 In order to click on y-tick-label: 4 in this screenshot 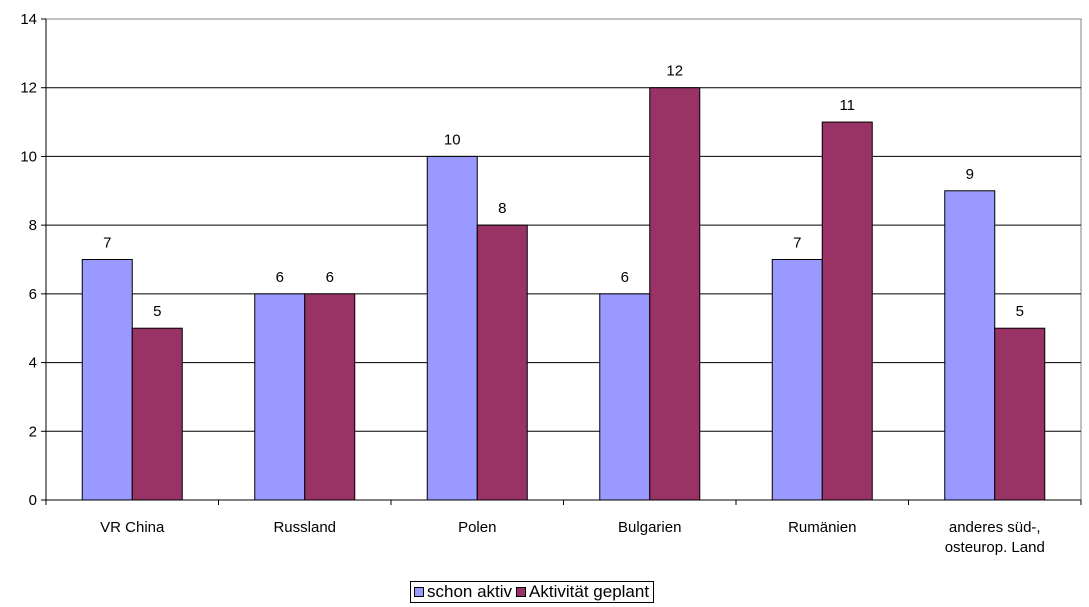, I will do `click(33, 363)`.